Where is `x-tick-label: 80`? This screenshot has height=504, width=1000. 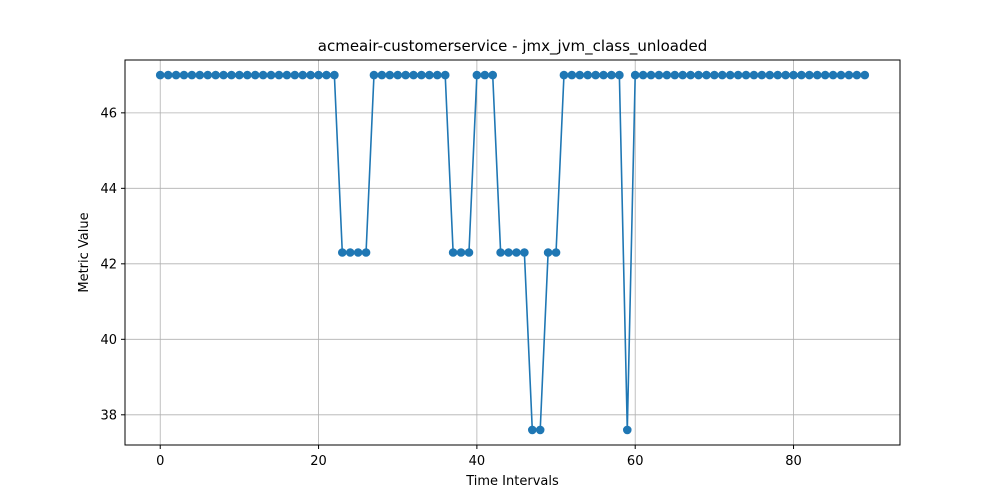 x-tick-label: 80 is located at coordinates (793, 461).